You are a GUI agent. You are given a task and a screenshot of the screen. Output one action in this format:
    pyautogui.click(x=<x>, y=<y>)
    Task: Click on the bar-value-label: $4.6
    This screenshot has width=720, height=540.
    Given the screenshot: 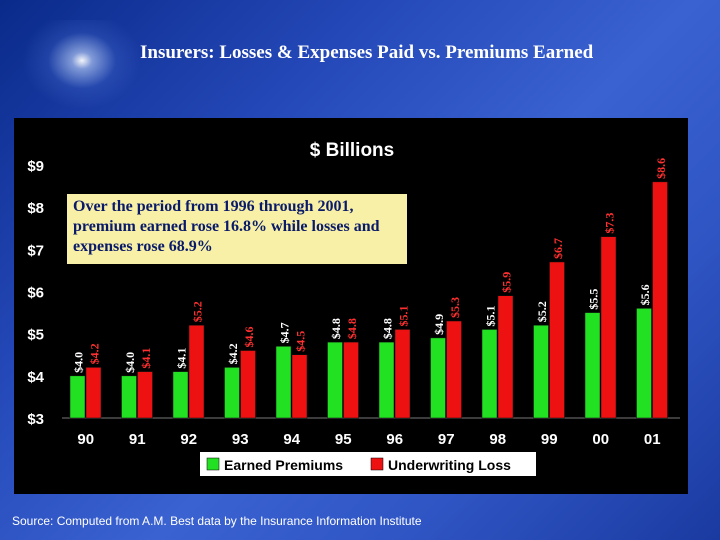 What is the action you would take?
    pyautogui.click(x=249, y=337)
    